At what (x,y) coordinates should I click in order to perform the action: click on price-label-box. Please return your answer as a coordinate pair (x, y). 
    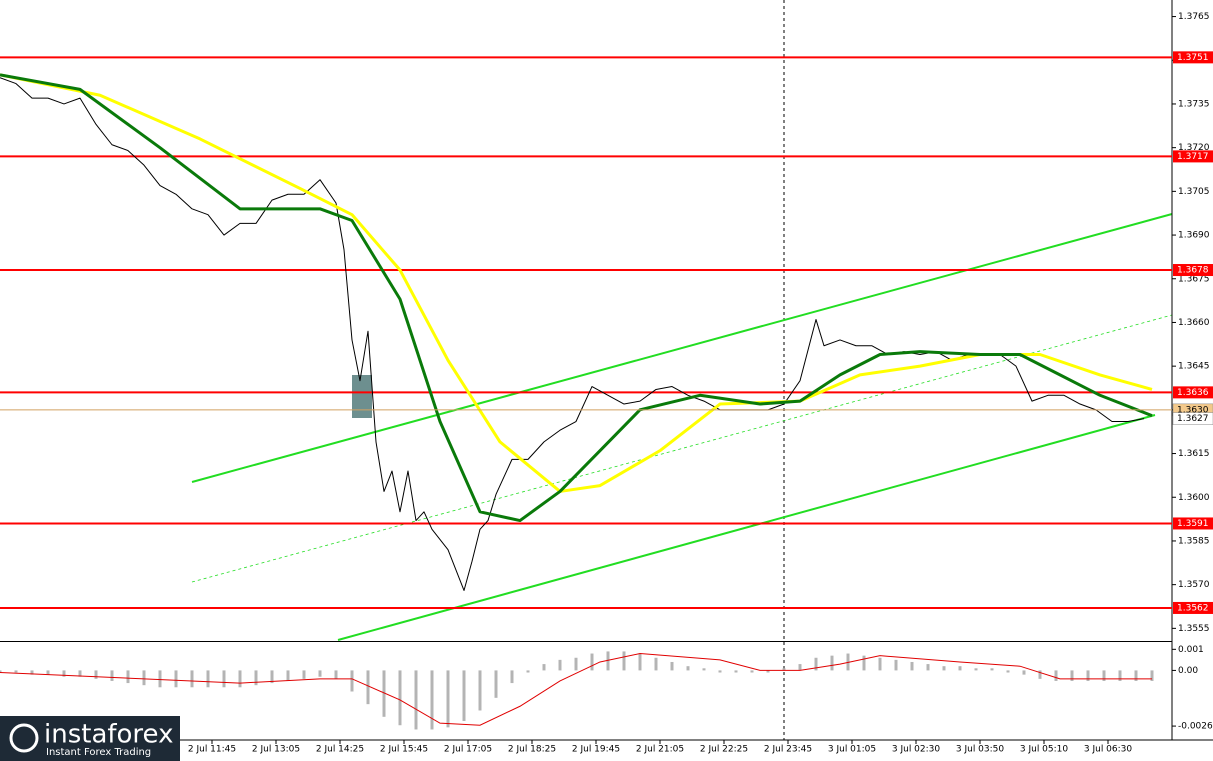
    Looking at the image, I should click on (1192, 418).